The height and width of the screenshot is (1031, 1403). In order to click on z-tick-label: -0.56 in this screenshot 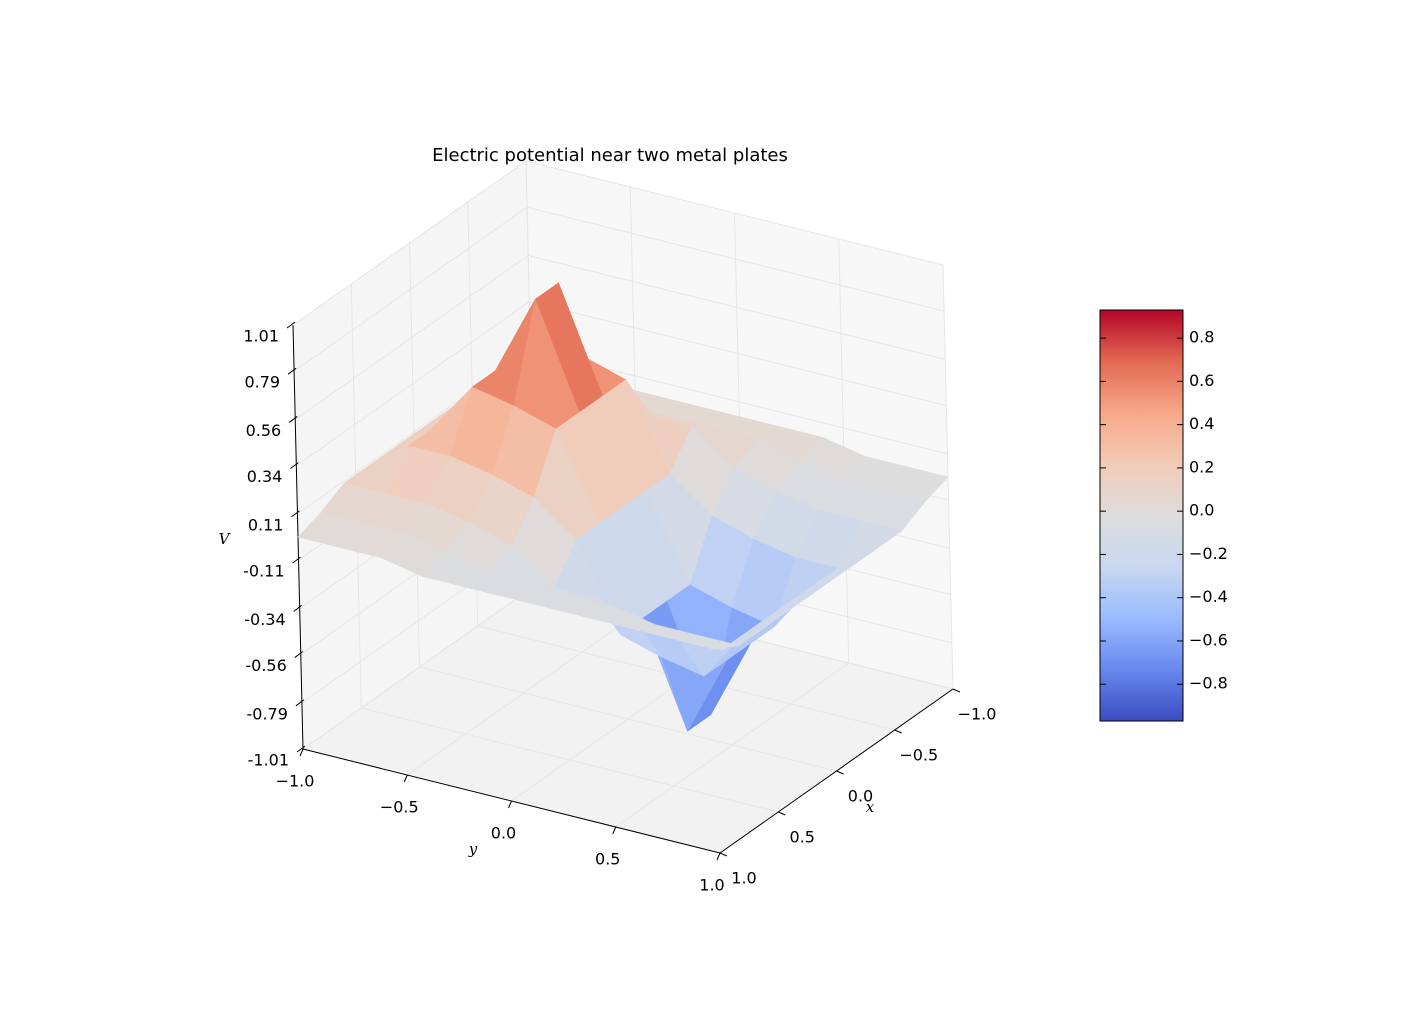, I will do `click(265, 665)`.